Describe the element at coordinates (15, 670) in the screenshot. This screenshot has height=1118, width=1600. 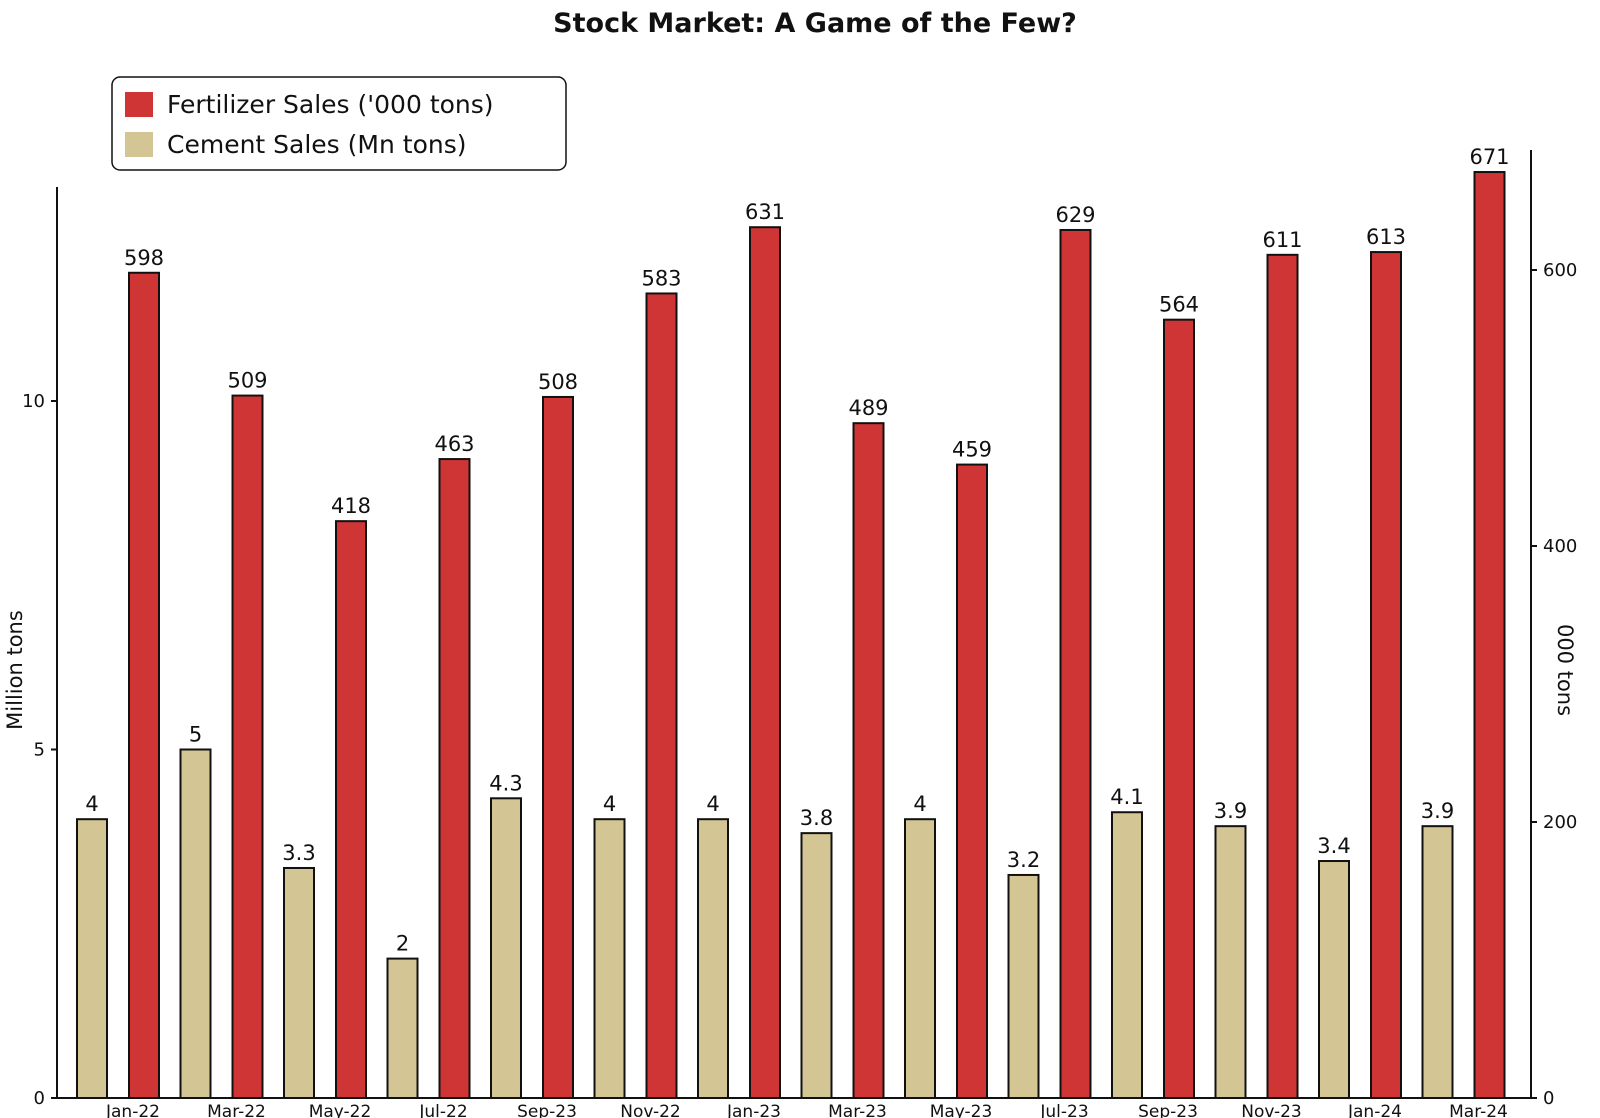
I see `y-axis-left-label: Million tons` at that location.